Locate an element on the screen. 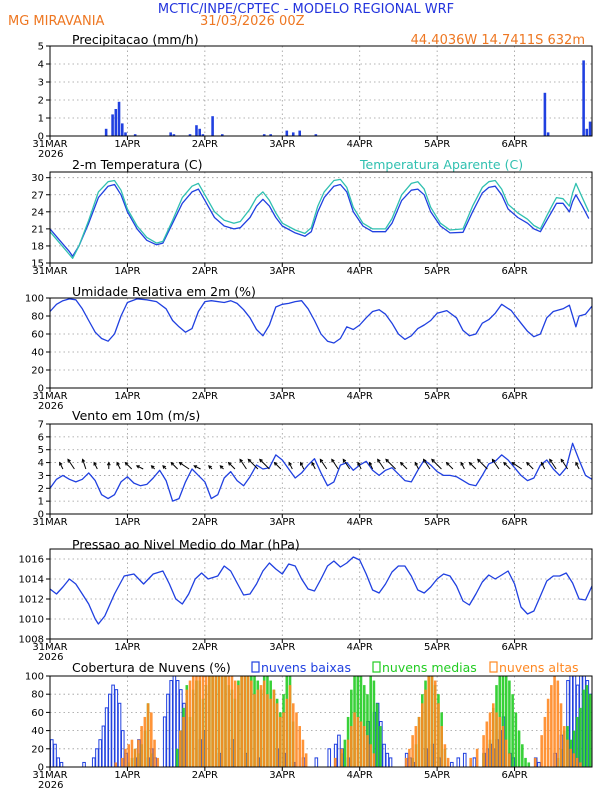 The height and width of the screenshot is (792, 612). temp-xtick-label: 31MAR is located at coordinates (49, 271).